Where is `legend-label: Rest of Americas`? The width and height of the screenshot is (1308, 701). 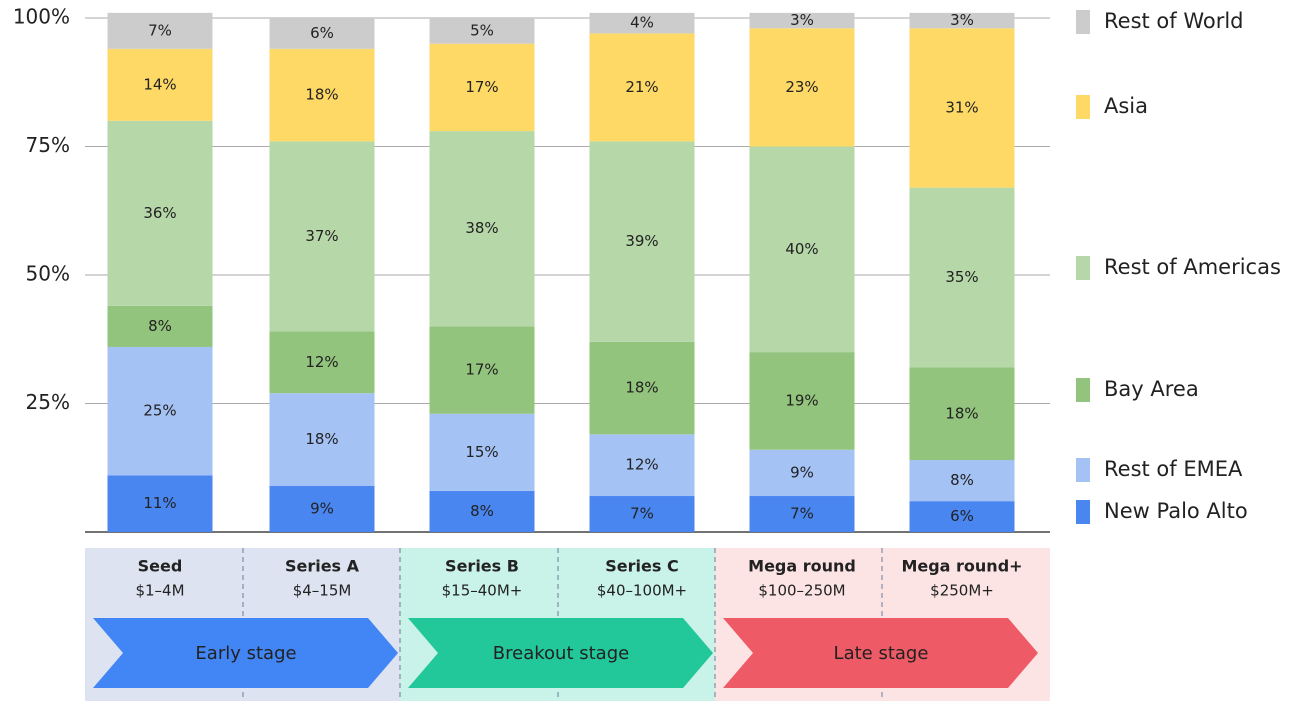
legend-label: Rest of Americas is located at coordinates (1192, 267).